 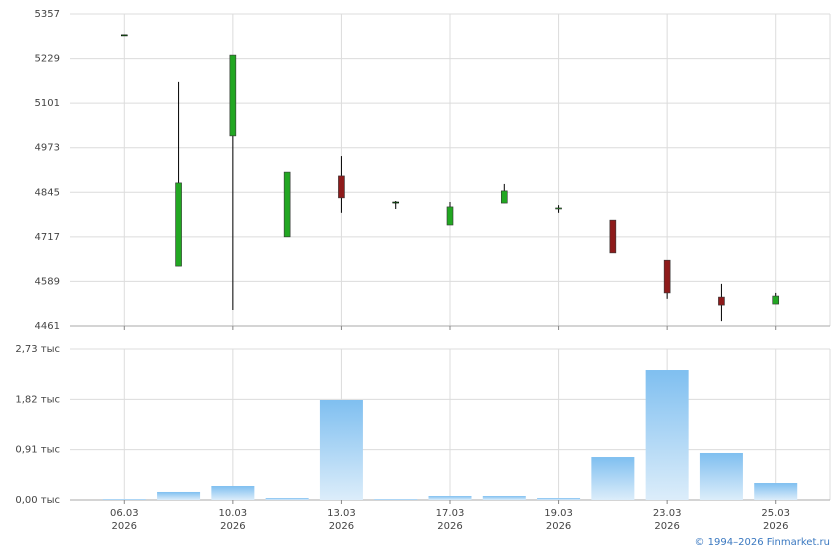 I want to click on y-tick-label: 1,82 тыс, so click(x=37, y=399).